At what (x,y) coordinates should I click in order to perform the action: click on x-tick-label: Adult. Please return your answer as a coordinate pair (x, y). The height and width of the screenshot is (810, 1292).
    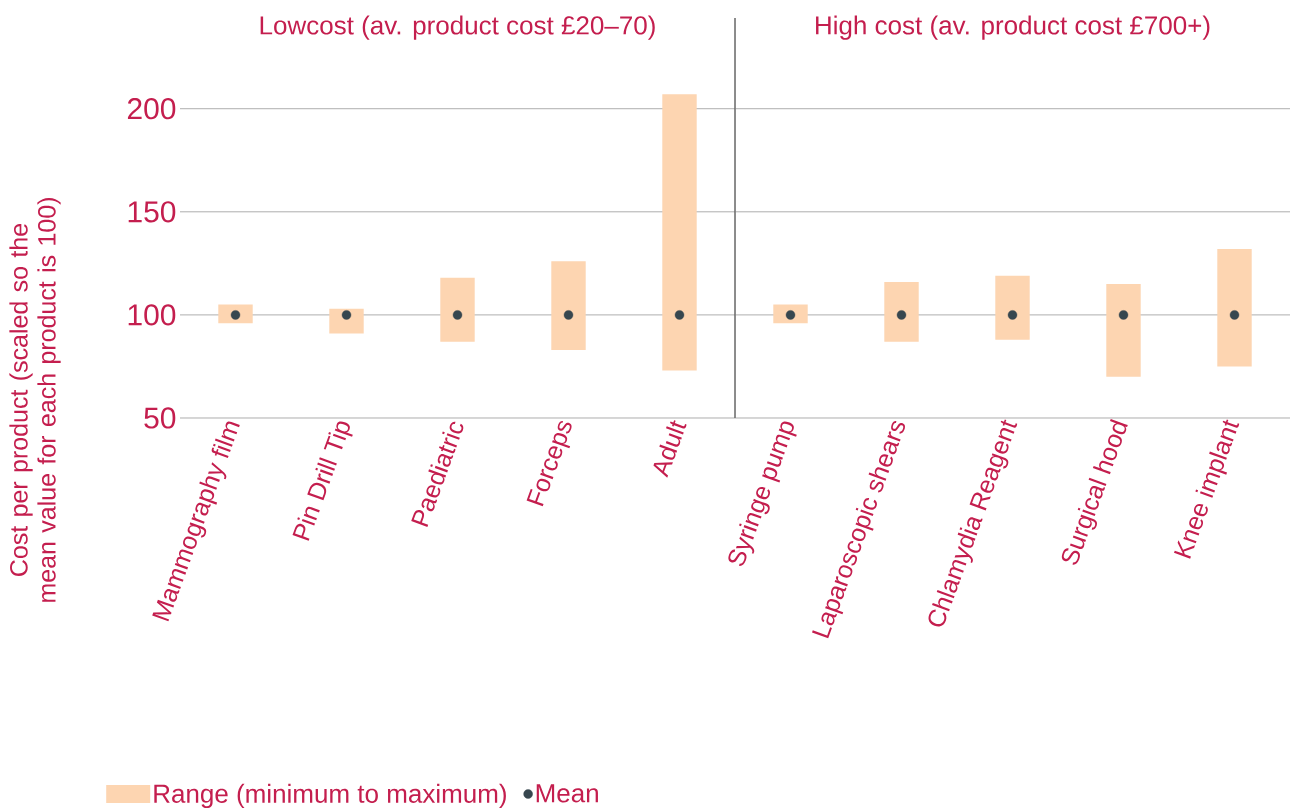
    Looking at the image, I should click on (670, 449).